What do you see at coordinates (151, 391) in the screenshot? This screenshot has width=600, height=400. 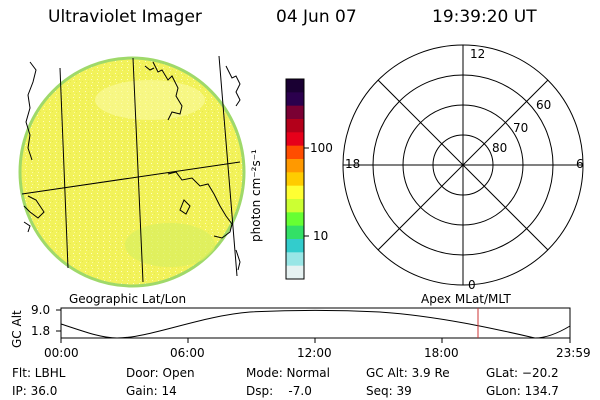 I see `info-gain: Gain: 14` at bounding box center [151, 391].